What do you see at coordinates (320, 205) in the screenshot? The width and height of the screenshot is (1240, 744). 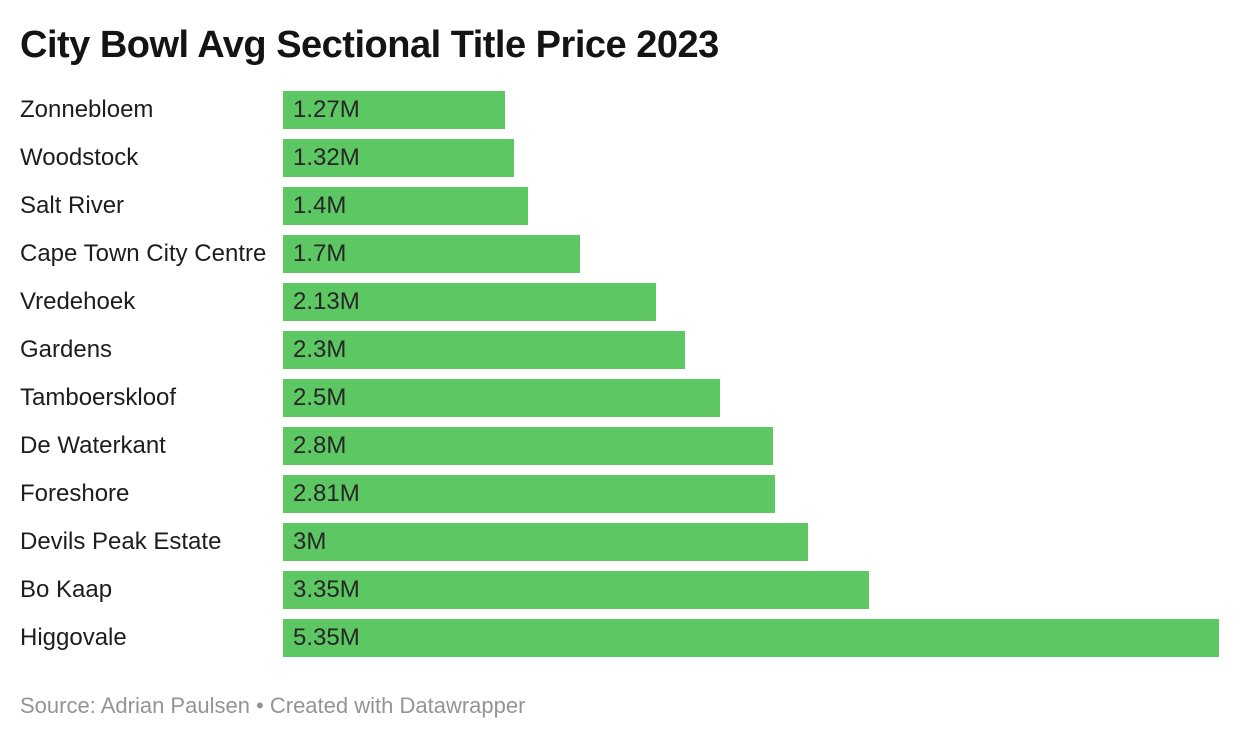 I see `value-label: 1.4M` at bounding box center [320, 205].